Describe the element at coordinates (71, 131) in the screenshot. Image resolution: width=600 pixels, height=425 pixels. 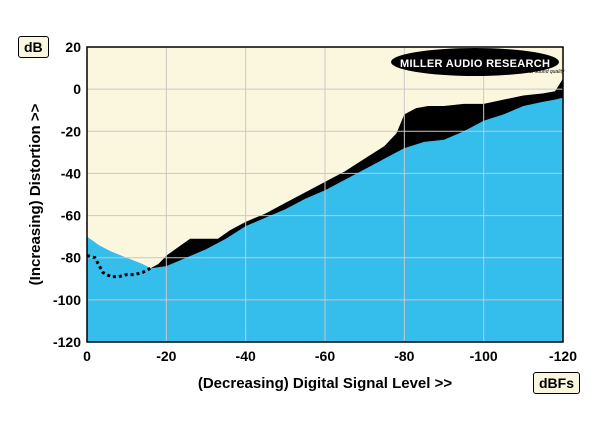
I see `y-tick-label: -20` at that location.